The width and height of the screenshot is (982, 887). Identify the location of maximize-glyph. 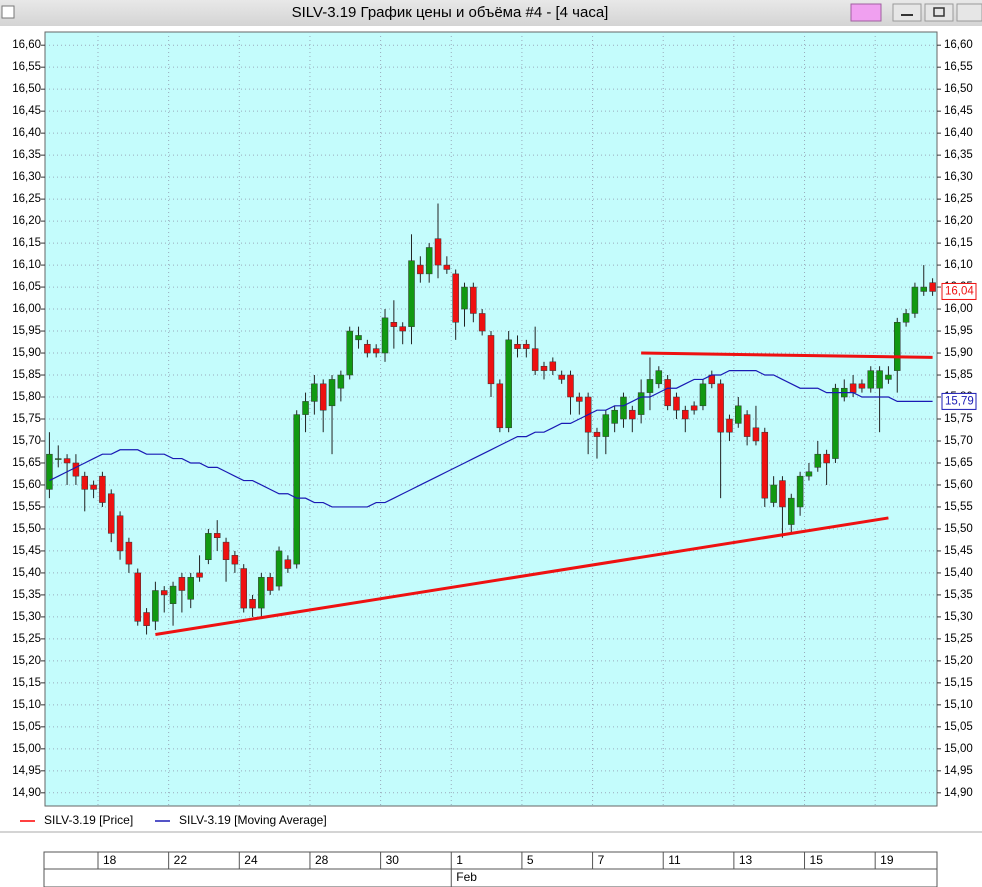
(939, 12).